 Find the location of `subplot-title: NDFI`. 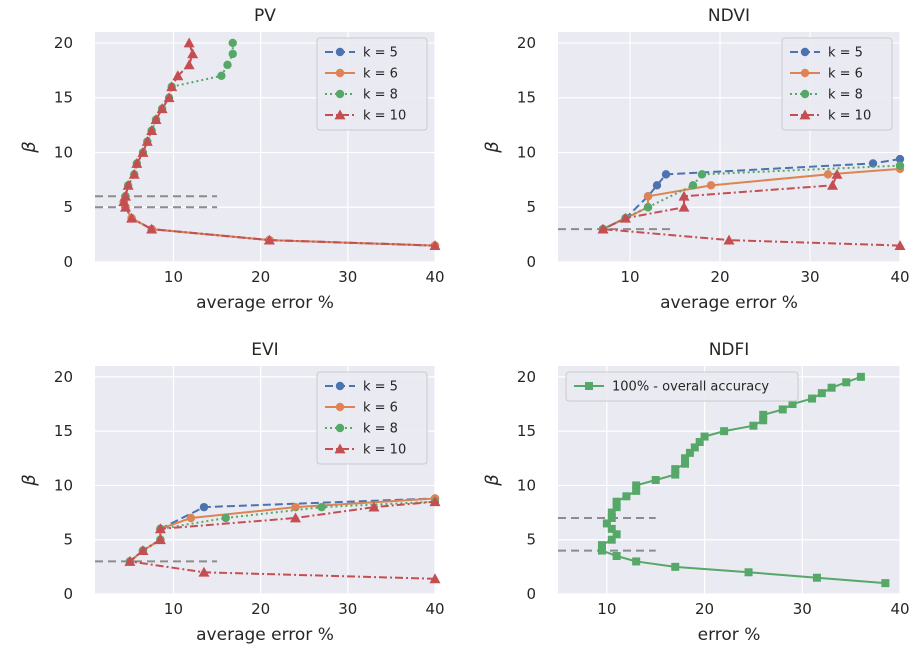

subplot-title: NDFI is located at coordinates (729, 350).